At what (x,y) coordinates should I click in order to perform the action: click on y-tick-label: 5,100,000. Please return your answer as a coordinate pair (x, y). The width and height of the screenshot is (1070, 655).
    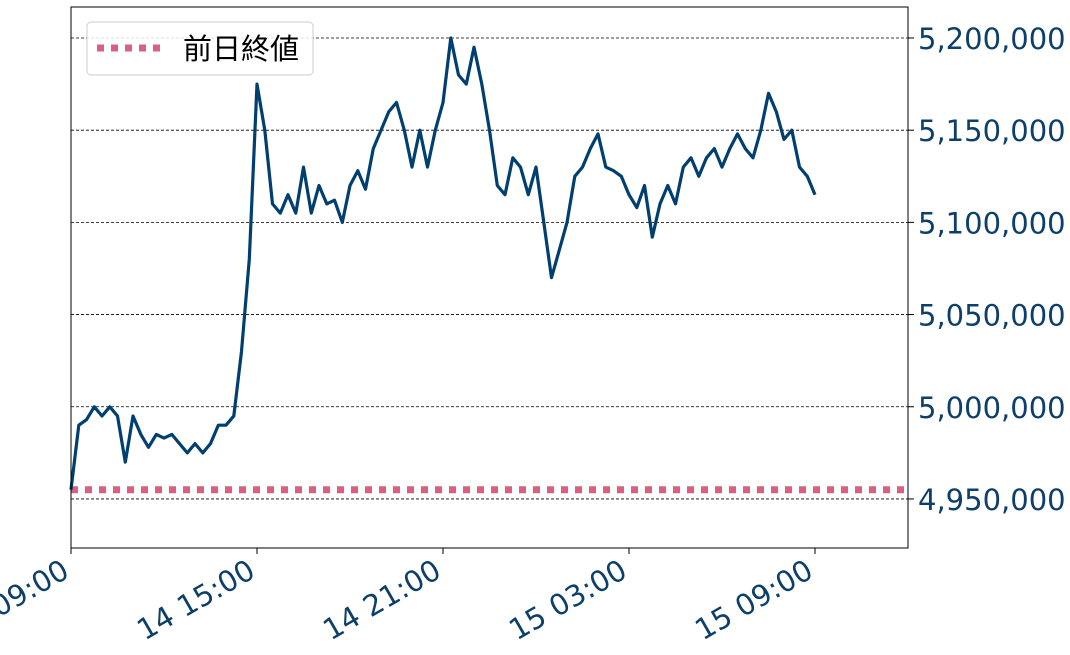
    Looking at the image, I should click on (992, 223).